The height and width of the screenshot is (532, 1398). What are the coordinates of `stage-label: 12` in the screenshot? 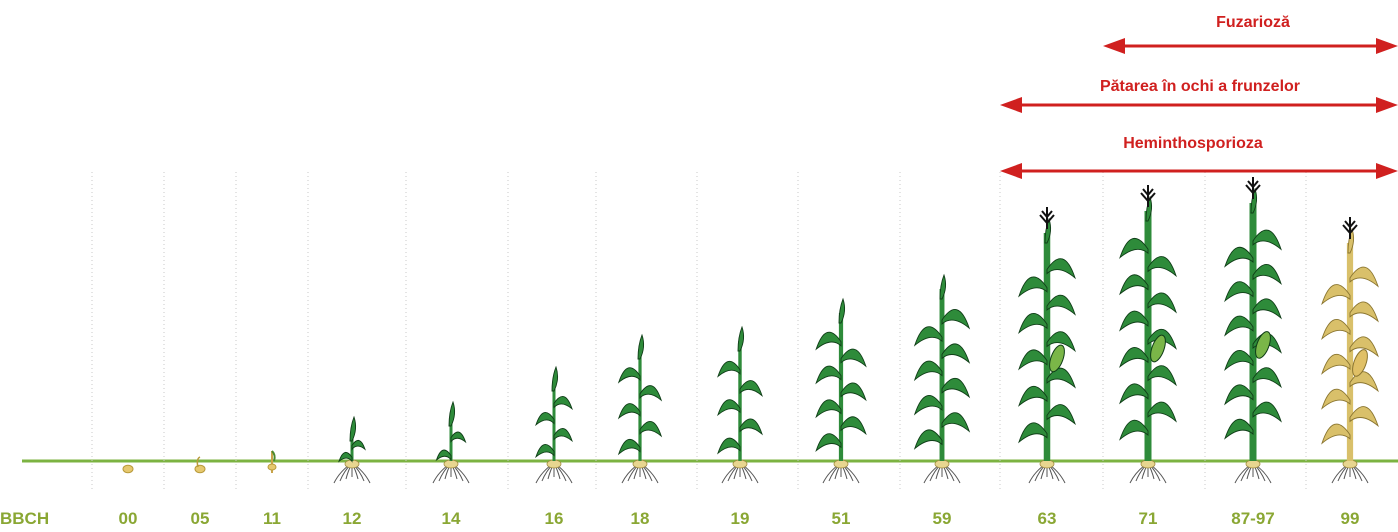 It's located at (352, 518).